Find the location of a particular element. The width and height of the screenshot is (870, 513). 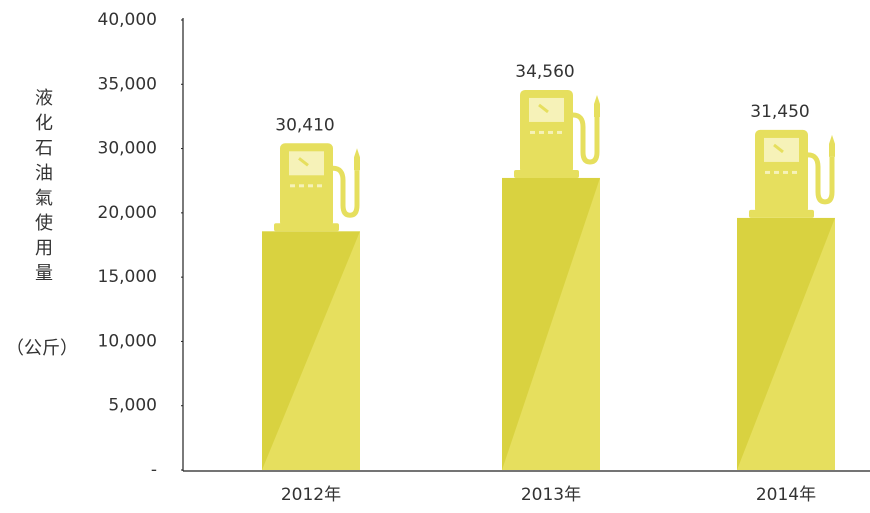

y-tick-label: 10,000 is located at coordinates (127, 341).